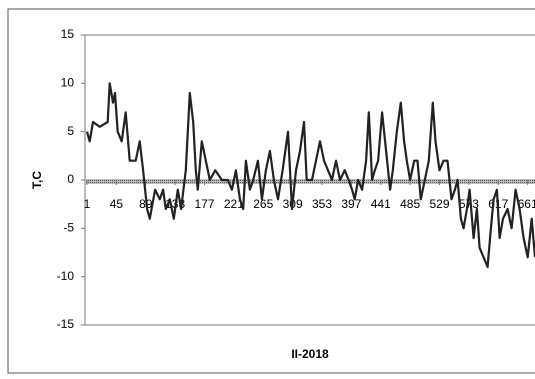 The image size is (535, 379). What do you see at coordinates (263, 204) in the screenshot?
I see `x-tick-label: 265` at bounding box center [263, 204].